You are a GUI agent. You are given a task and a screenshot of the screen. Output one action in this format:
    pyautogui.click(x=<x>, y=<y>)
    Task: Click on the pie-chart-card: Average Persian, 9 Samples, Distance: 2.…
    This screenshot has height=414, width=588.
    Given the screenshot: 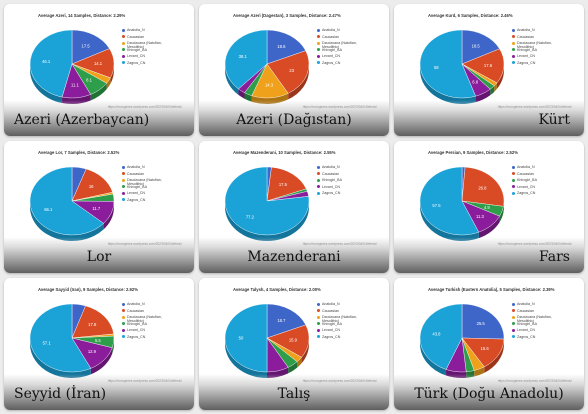 What is the action you would take?
    pyautogui.click(x=489, y=207)
    